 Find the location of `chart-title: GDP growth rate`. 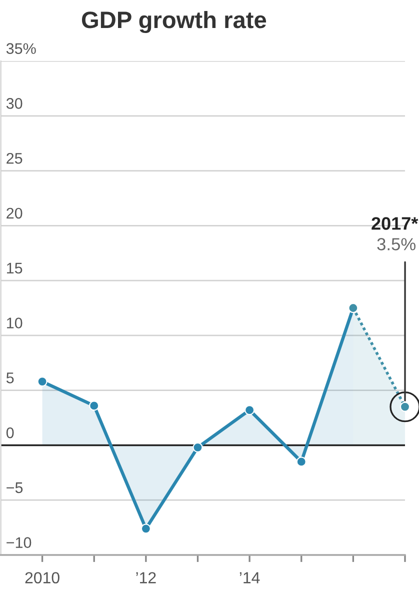

chart-title: GDP growth rate is located at coordinates (174, 22).